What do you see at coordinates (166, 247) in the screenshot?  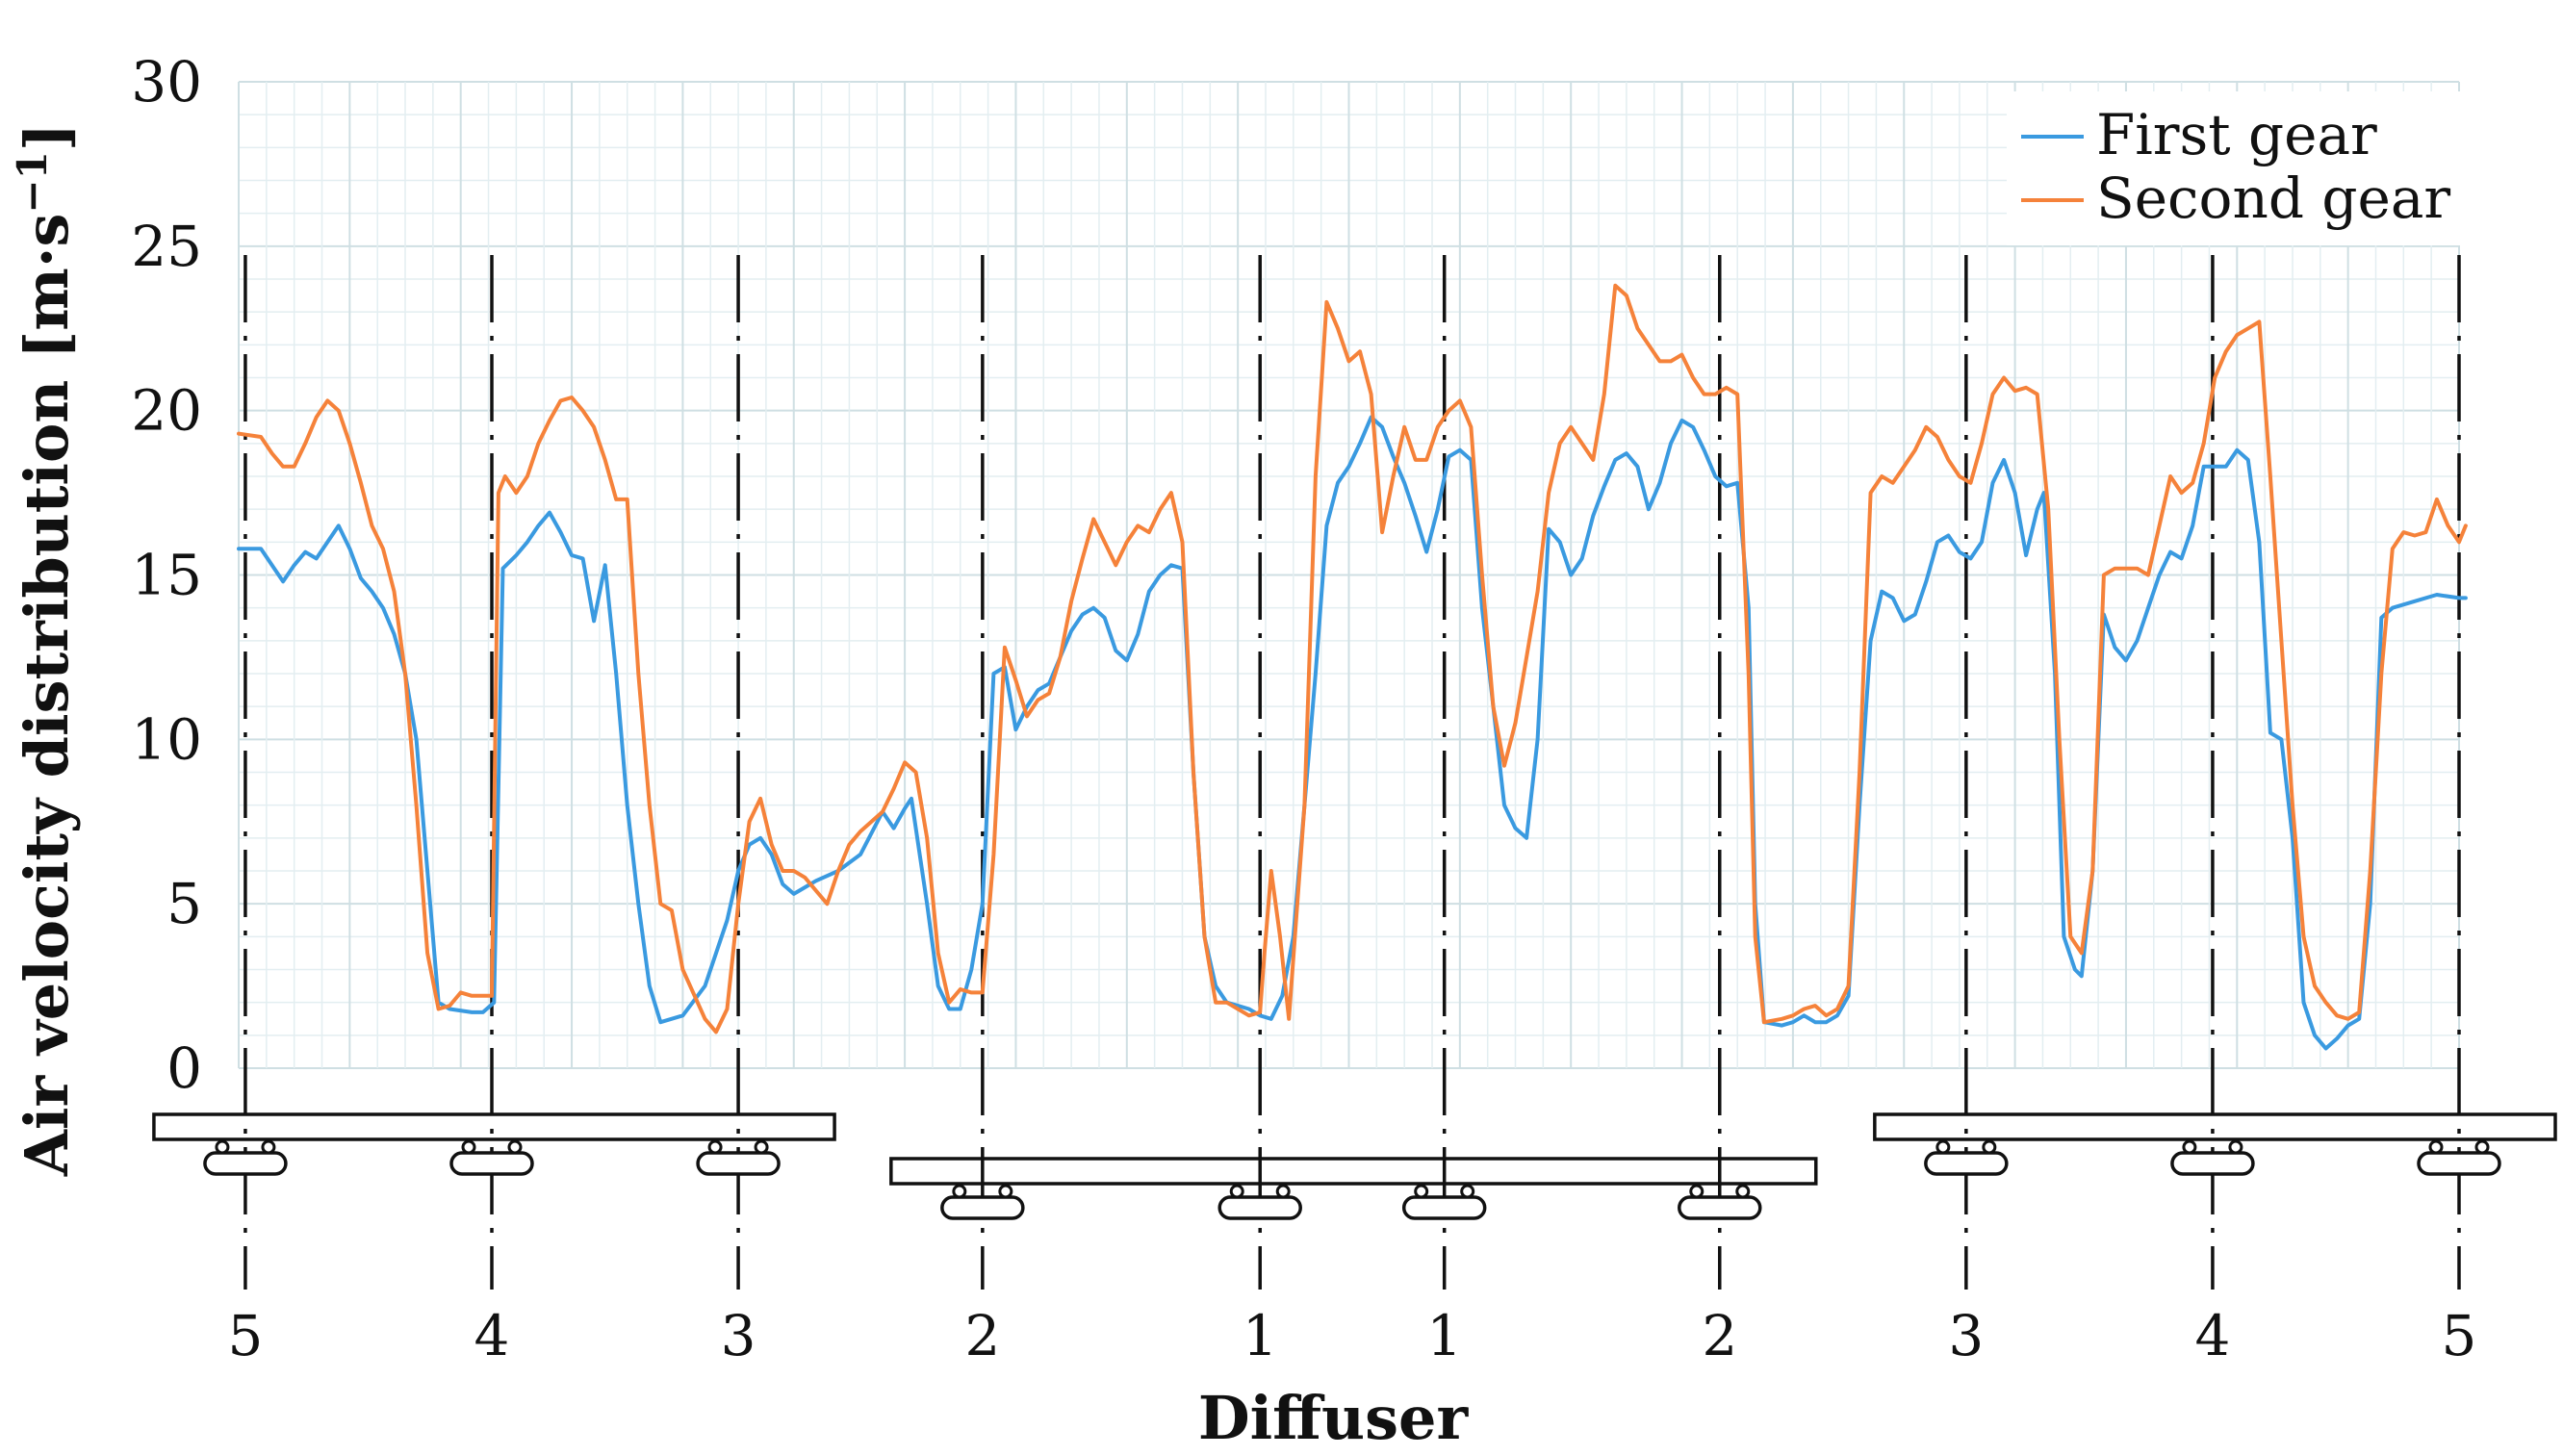 I see `y-tick-label: 25` at bounding box center [166, 247].